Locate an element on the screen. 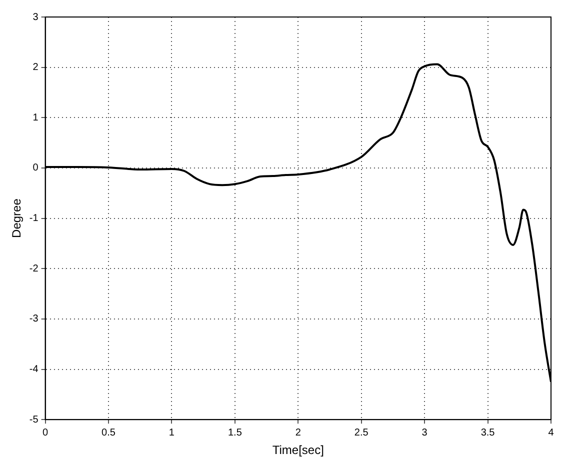 The height and width of the screenshot is (468, 571). y-tick-label: 2 is located at coordinates (35, 68).